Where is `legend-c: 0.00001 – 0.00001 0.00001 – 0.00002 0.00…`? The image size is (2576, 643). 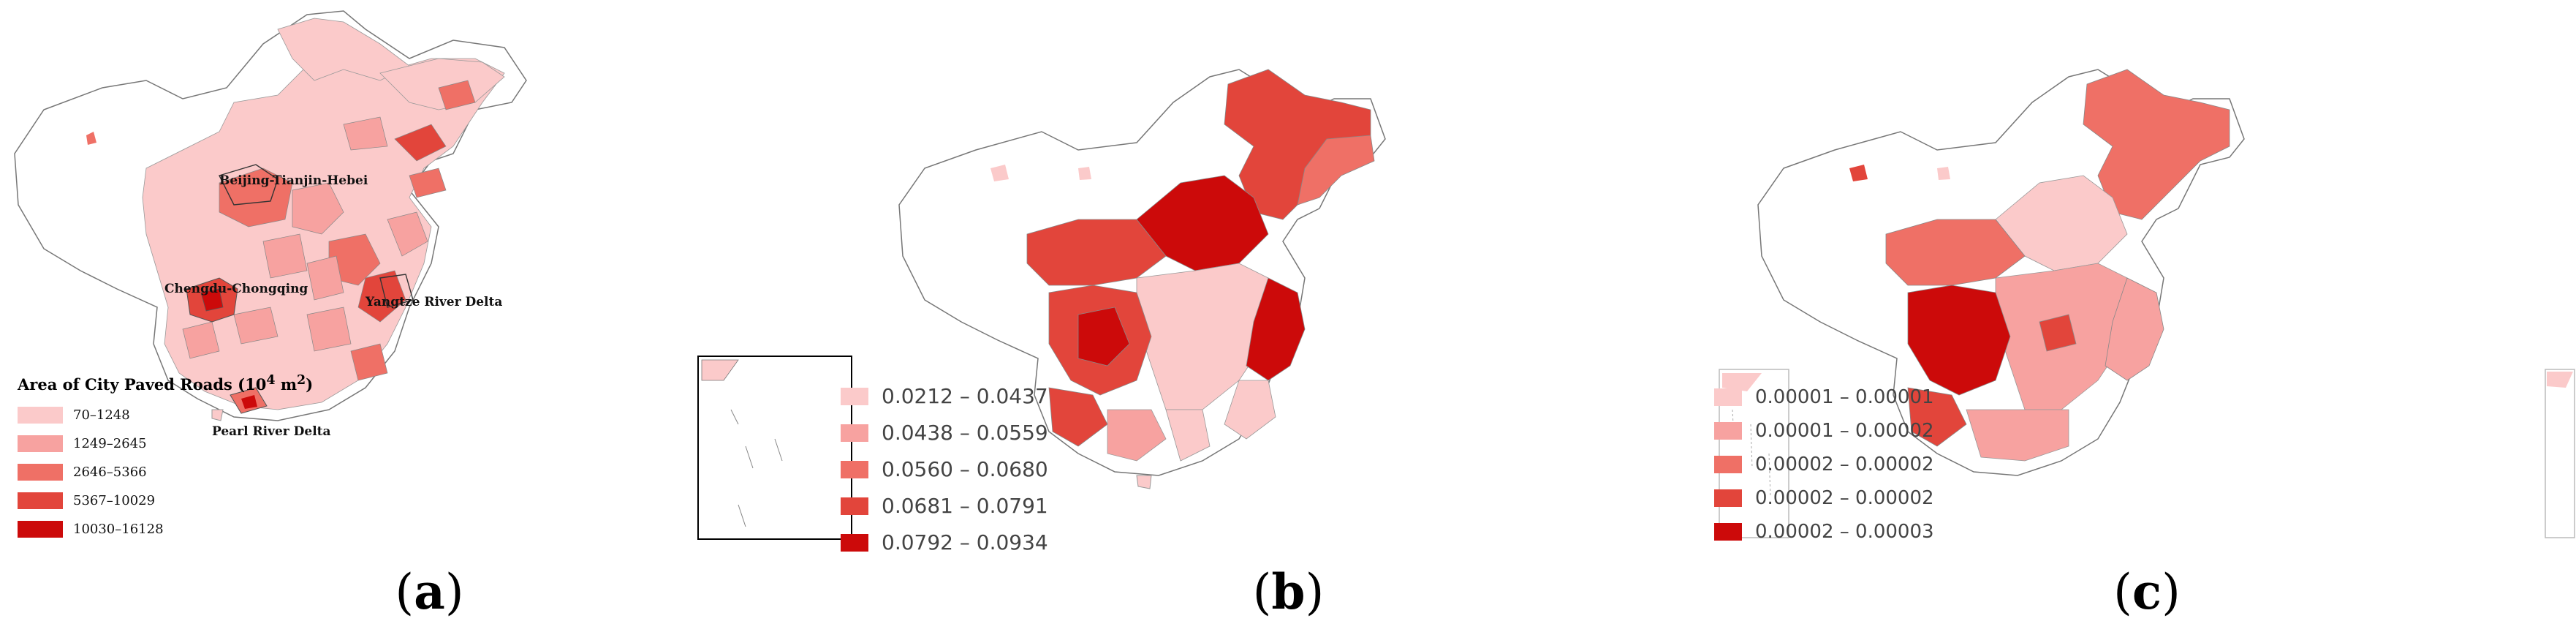
legend-c: 0.00001 – 0.00001 0.00001 – 0.00002 0.00… is located at coordinates (1824, 470).